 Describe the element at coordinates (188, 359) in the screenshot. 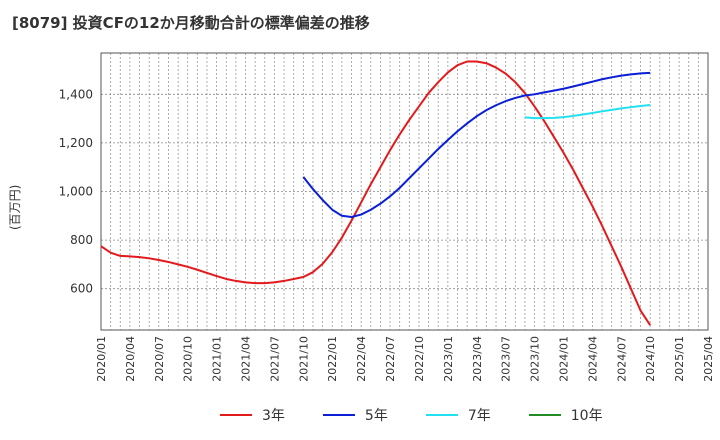

I see `x-tick-label: 2020/10` at that location.